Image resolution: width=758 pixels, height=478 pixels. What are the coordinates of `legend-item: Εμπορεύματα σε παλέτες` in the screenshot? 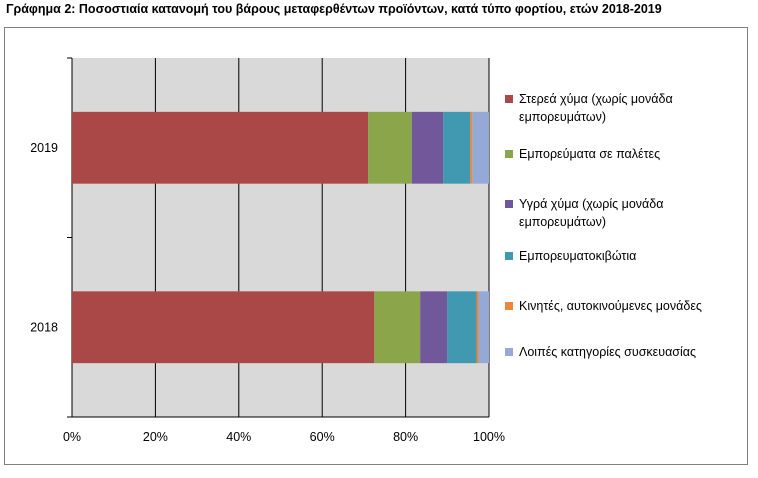 It's located at (617, 154).